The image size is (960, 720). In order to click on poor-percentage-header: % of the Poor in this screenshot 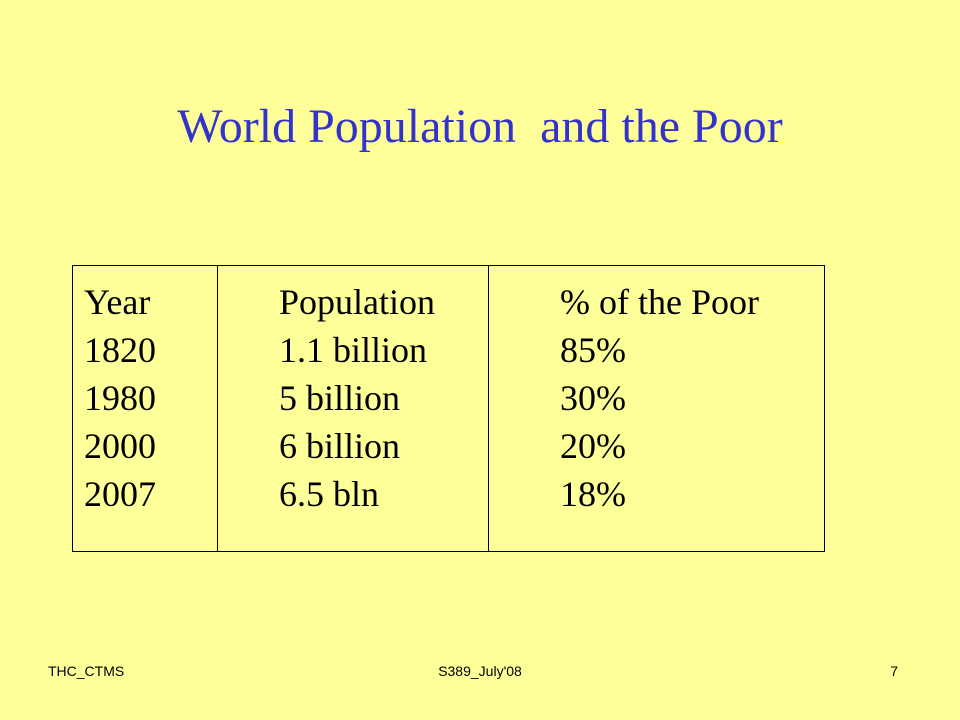, I will do `click(659, 302)`.